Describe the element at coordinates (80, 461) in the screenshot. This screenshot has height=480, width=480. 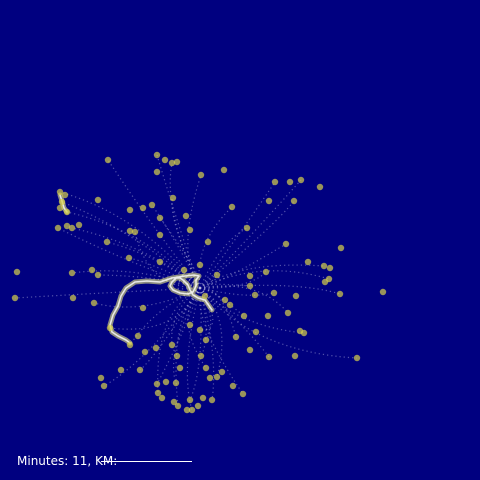
I see `minutes-value: 11` at that location.